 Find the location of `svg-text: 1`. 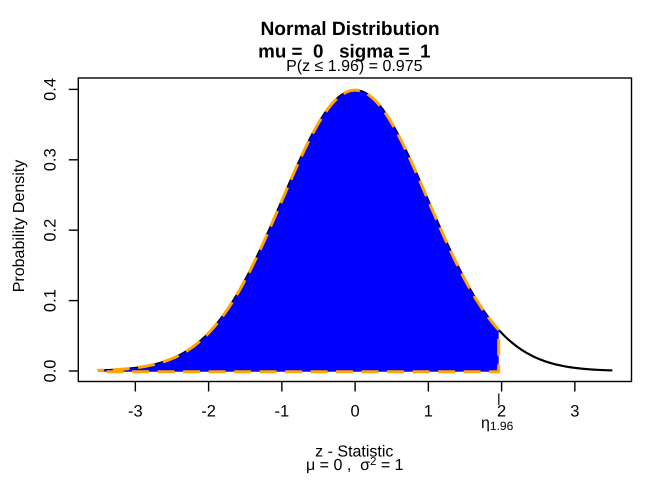

svg-text: 1 is located at coordinates (428, 412).